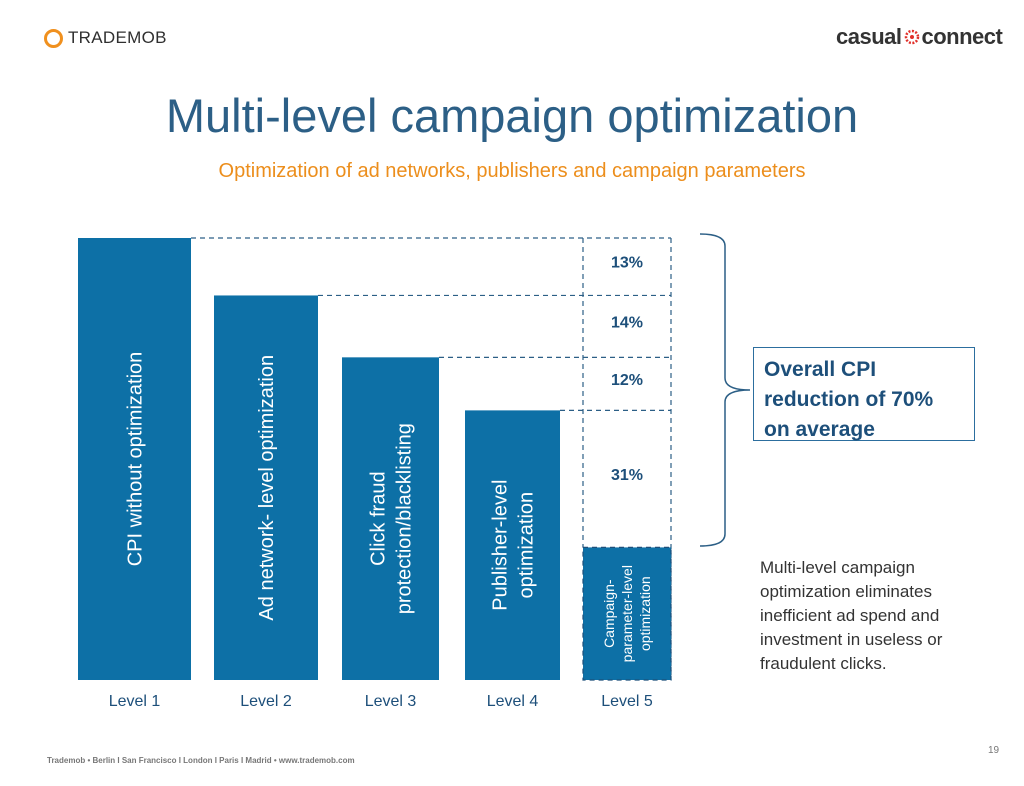 Image resolution: width=1024 pixels, height=786 pixels. I want to click on gear-icon, so click(911, 37).